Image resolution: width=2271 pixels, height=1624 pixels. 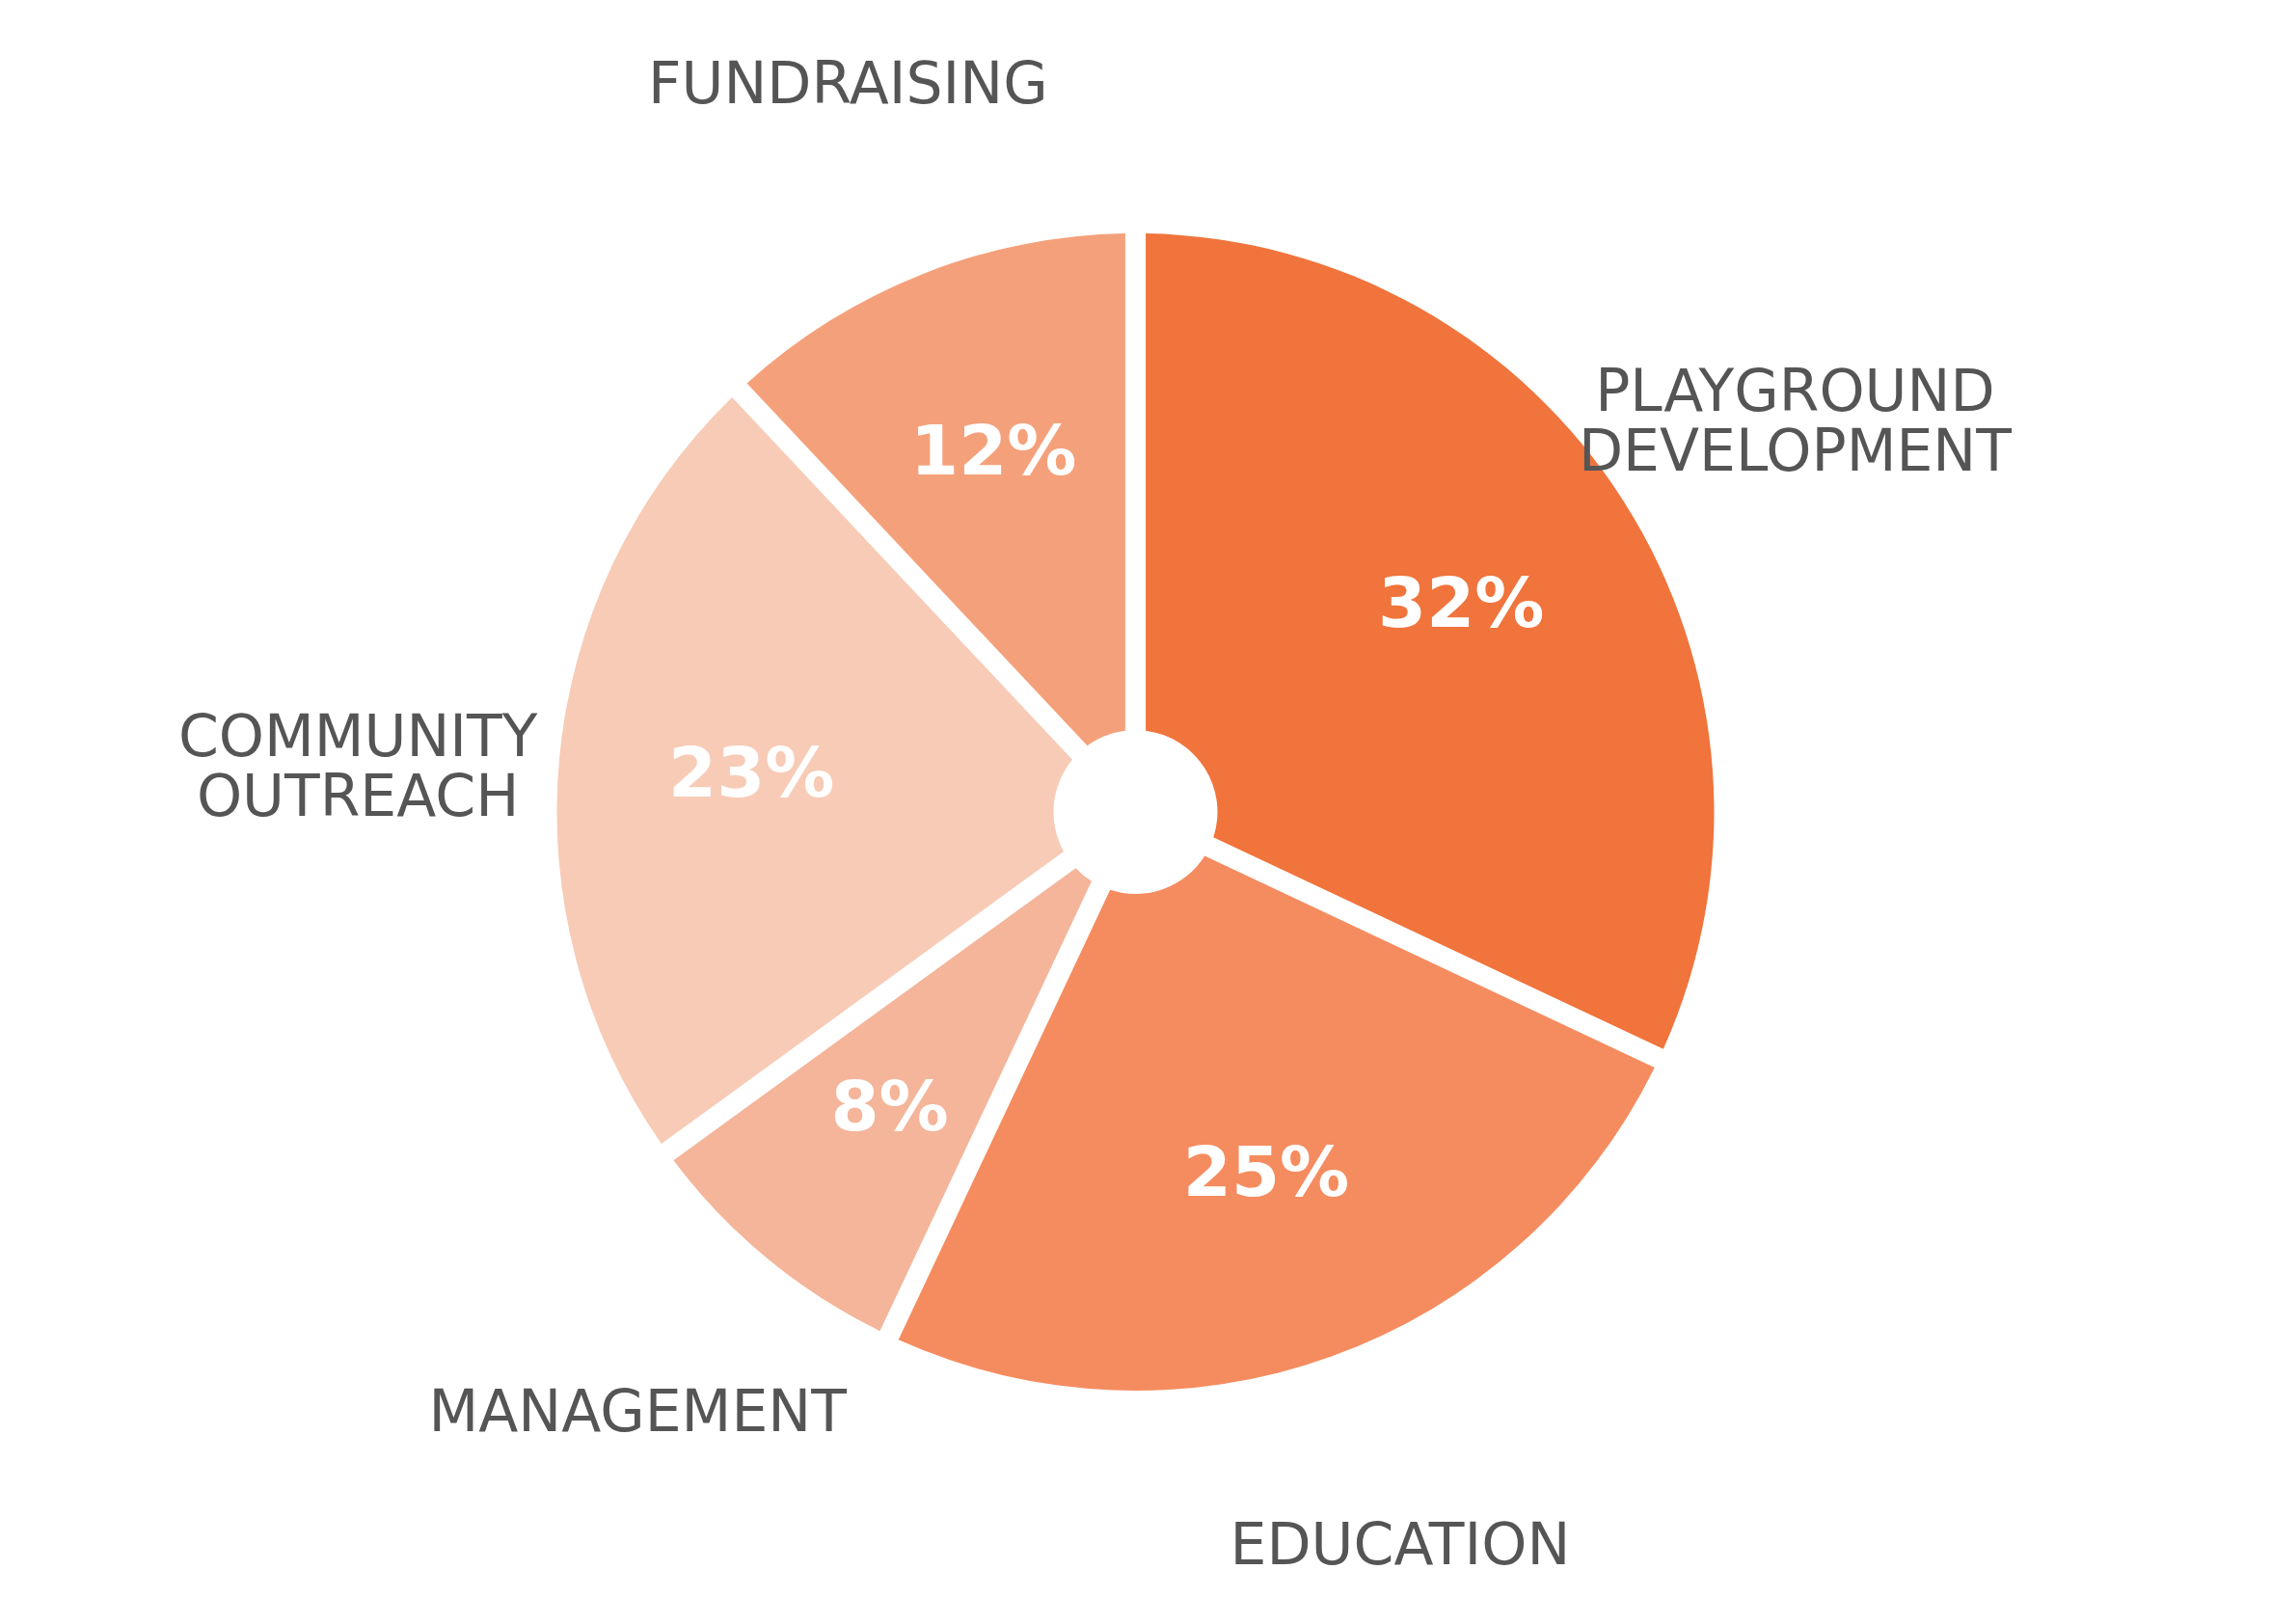 What do you see at coordinates (1795, 420) in the screenshot?
I see `slice-label: PLAYGROUND DEVELOPMENT` at bounding box center [1795, 420].